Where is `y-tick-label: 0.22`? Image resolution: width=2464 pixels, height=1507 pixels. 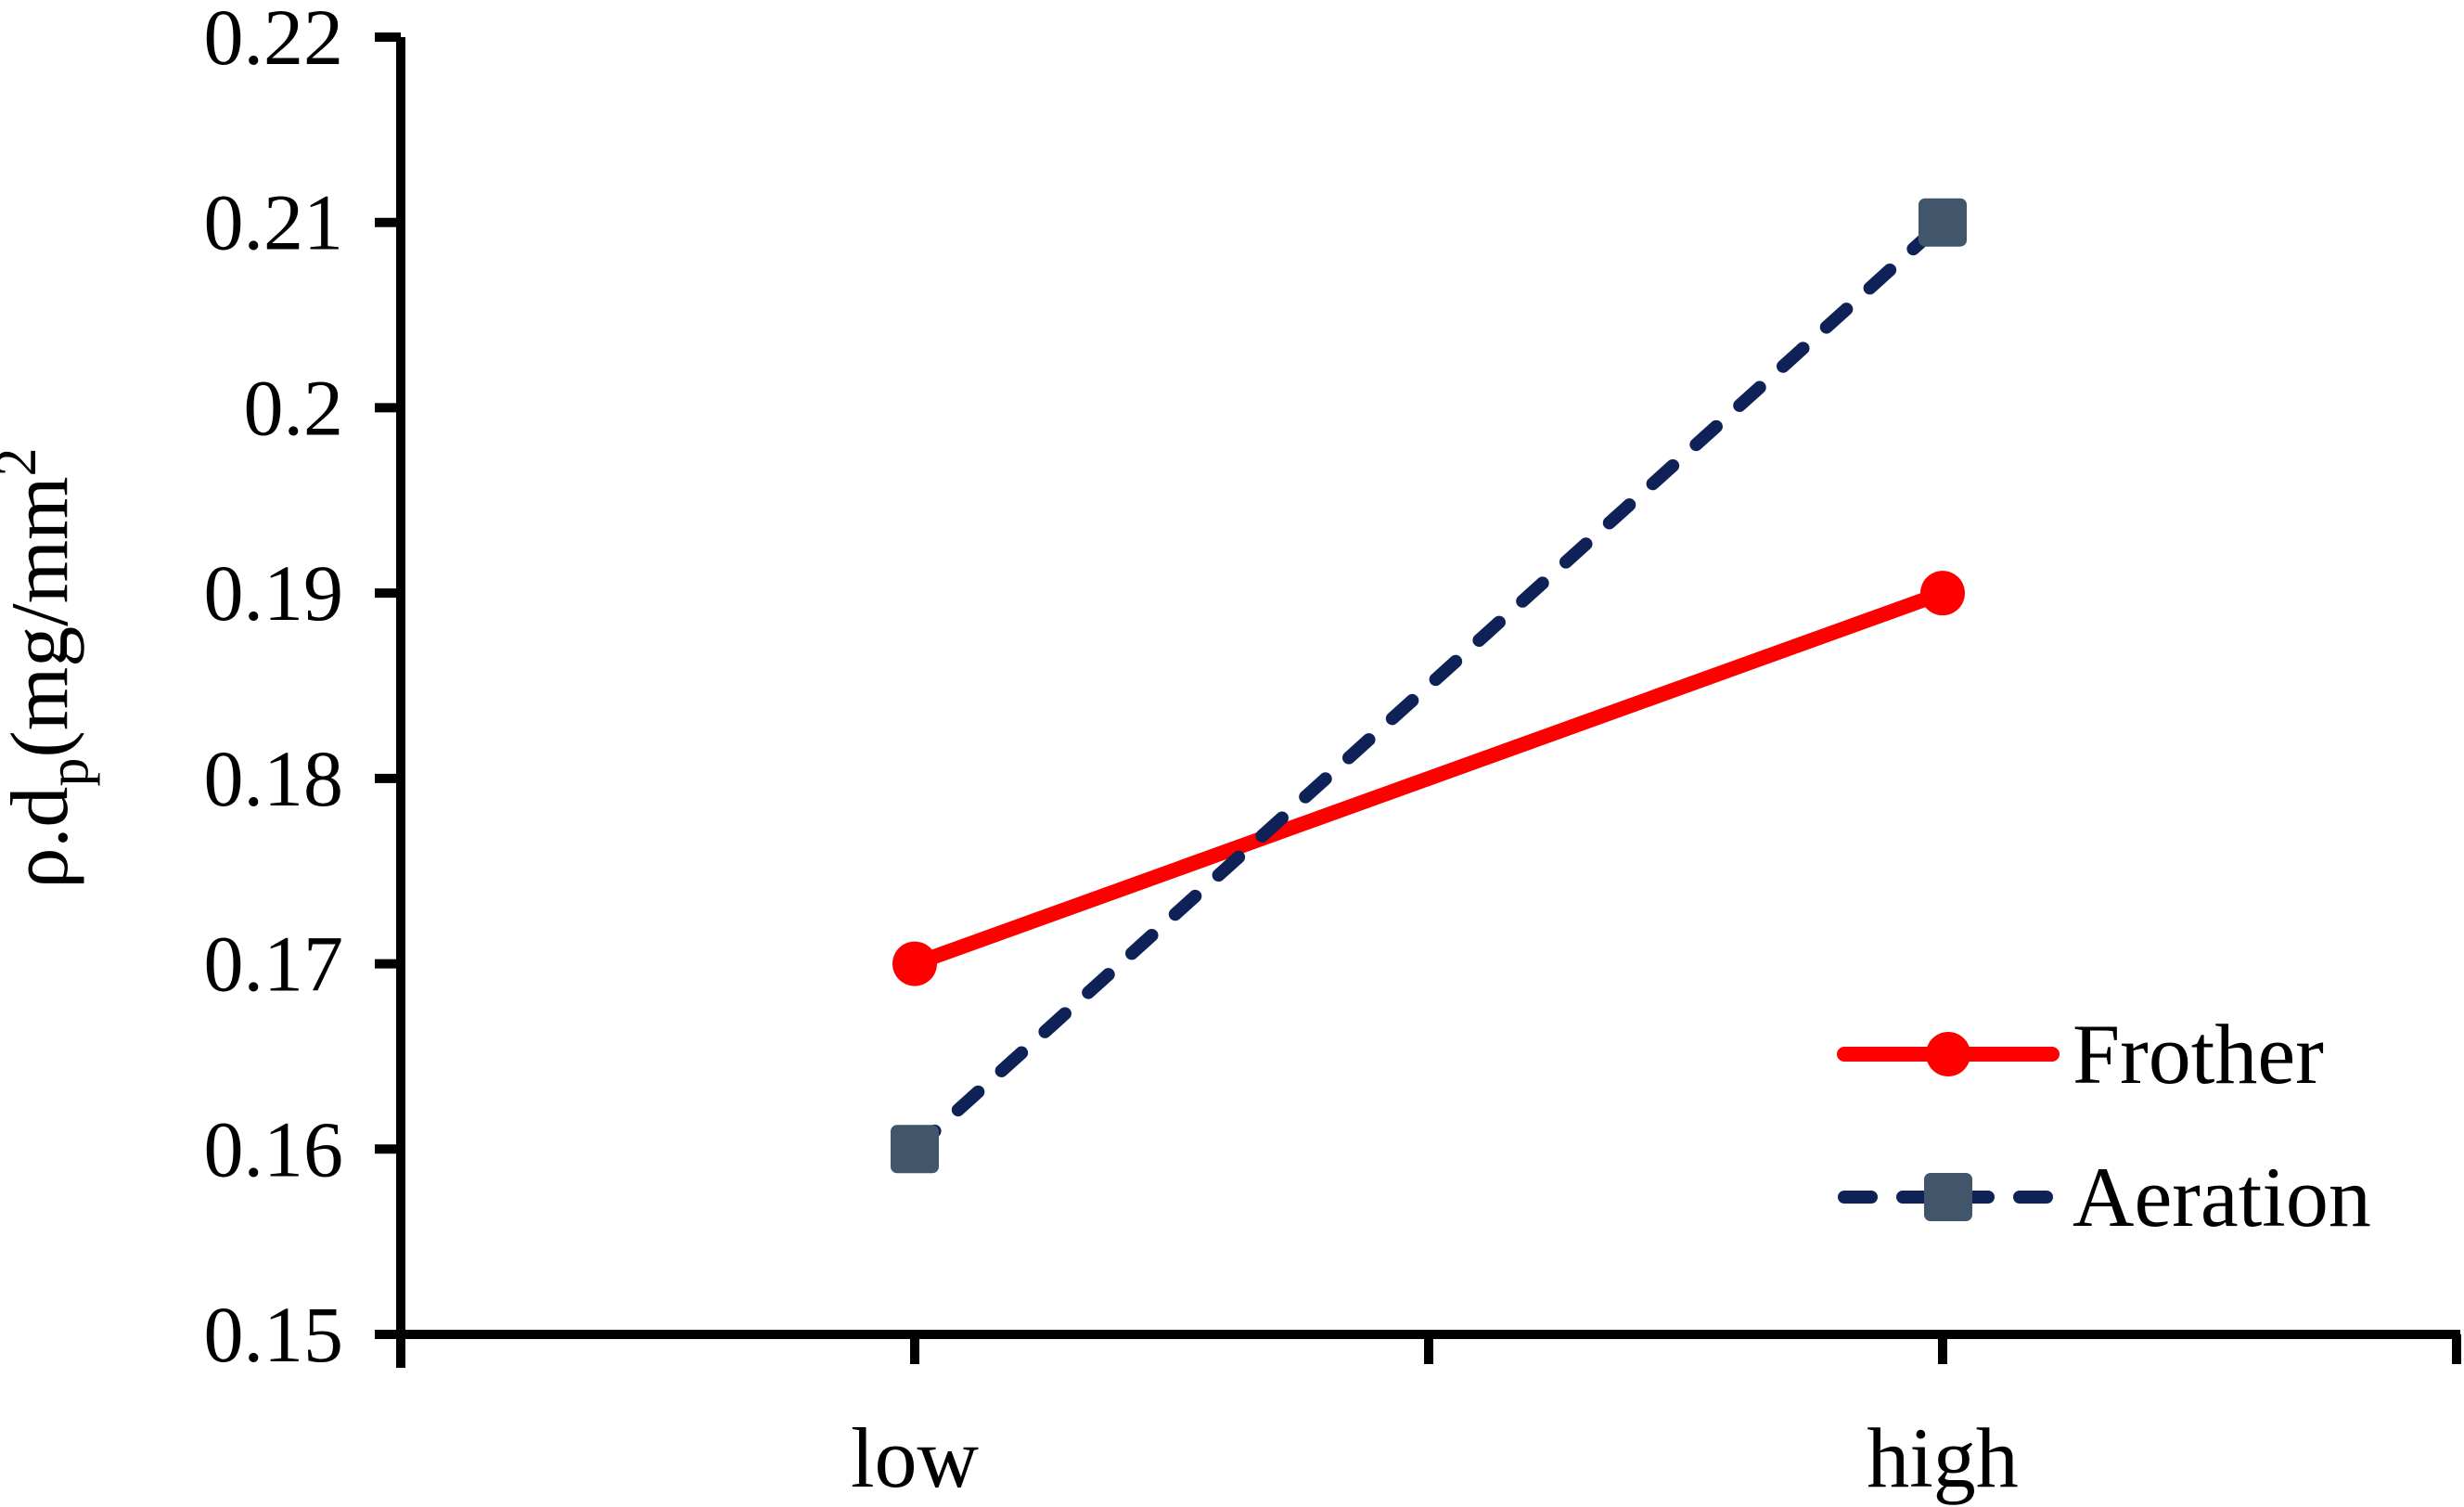
y-tick-label: 0.22 is located at coordinates (274, 41).